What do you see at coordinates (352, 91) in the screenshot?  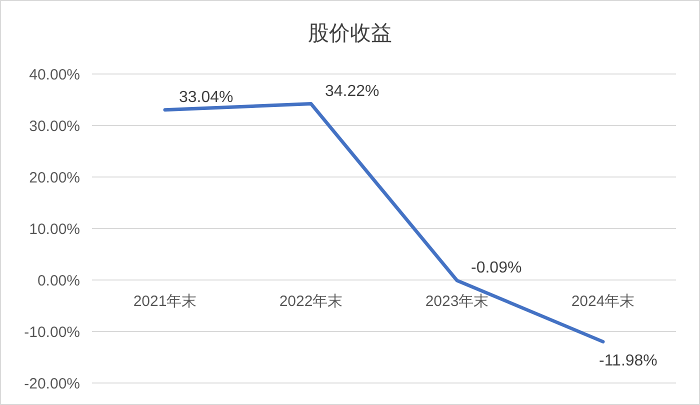 I see `data-label: 34.22%` at bounding box center [352, 91].